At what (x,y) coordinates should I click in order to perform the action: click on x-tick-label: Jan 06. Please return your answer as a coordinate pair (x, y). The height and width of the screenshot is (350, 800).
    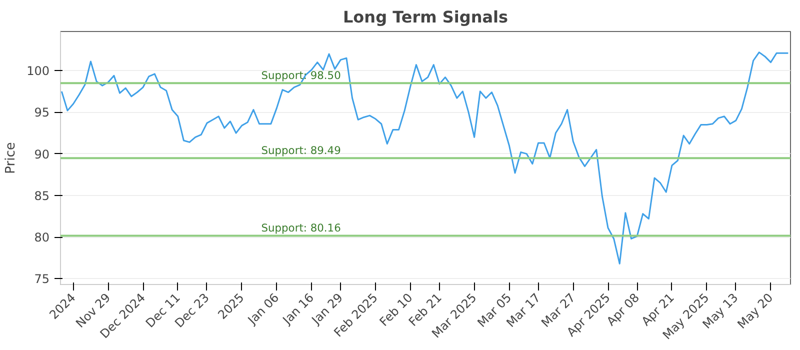
    Looking at the image, I should click on (263, 309).